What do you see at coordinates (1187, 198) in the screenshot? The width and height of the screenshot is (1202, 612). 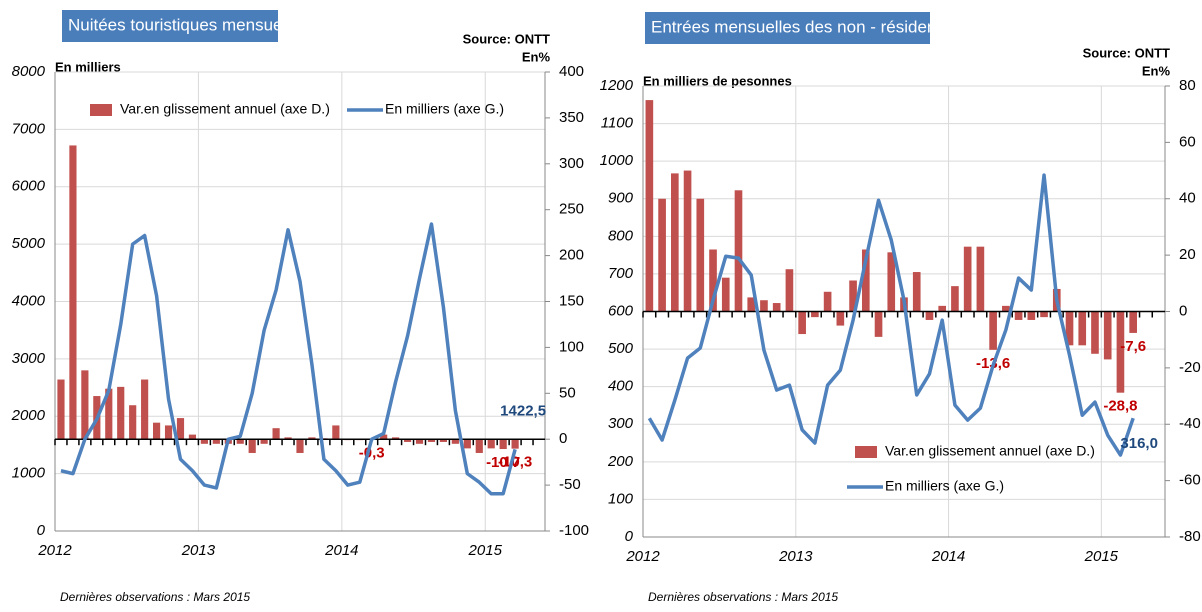 I see `y2-tick-label: 40` at bounding box center [1187, 198].